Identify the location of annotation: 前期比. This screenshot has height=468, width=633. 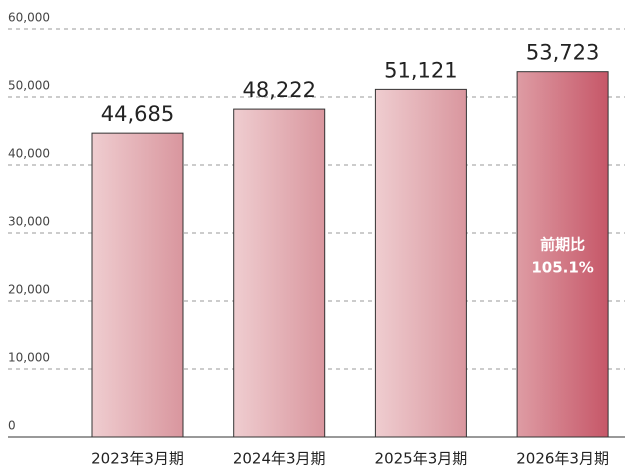
(562, 245).